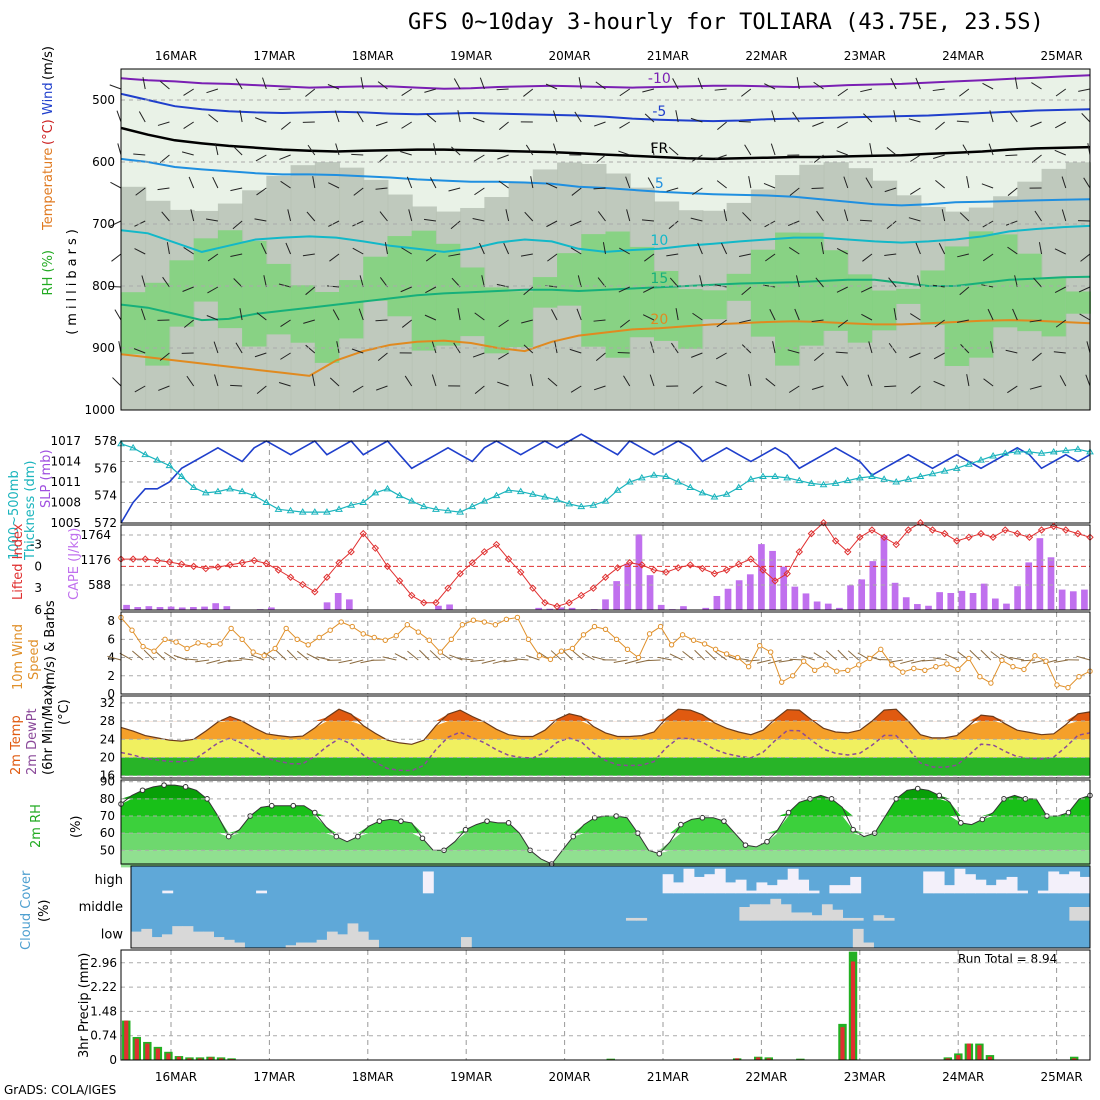 Image resolution: width=1100 pixels, height=1100 pixels. Describe the element at coordinates (606, 564) in the screenshot. I see `lifted-index-line` at that location.